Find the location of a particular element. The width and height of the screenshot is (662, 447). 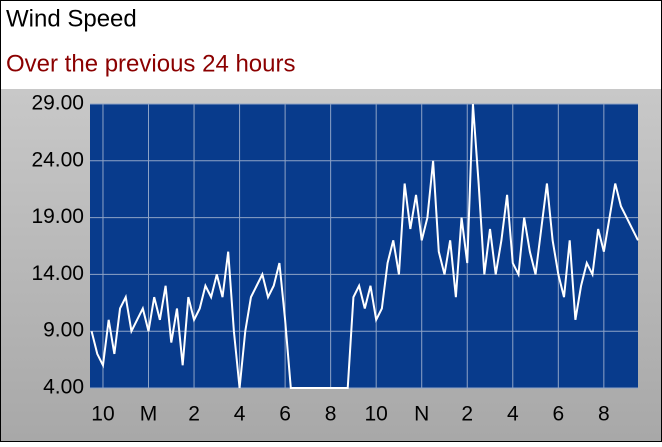

y-tick-label: 4.00 is located at coordinates (63, 387).